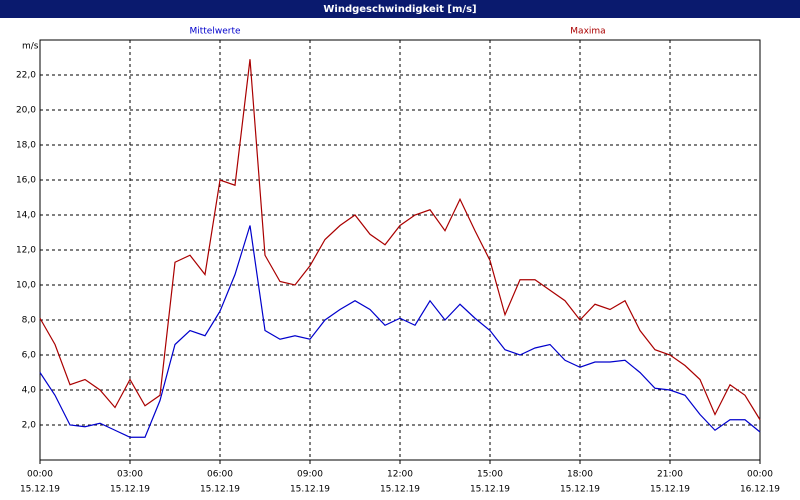 This screenshot has width=800, height=500. Describe the element at coordinates (670, 475) in the screenshot. I see `x-tick-label: 21:00` at that location.